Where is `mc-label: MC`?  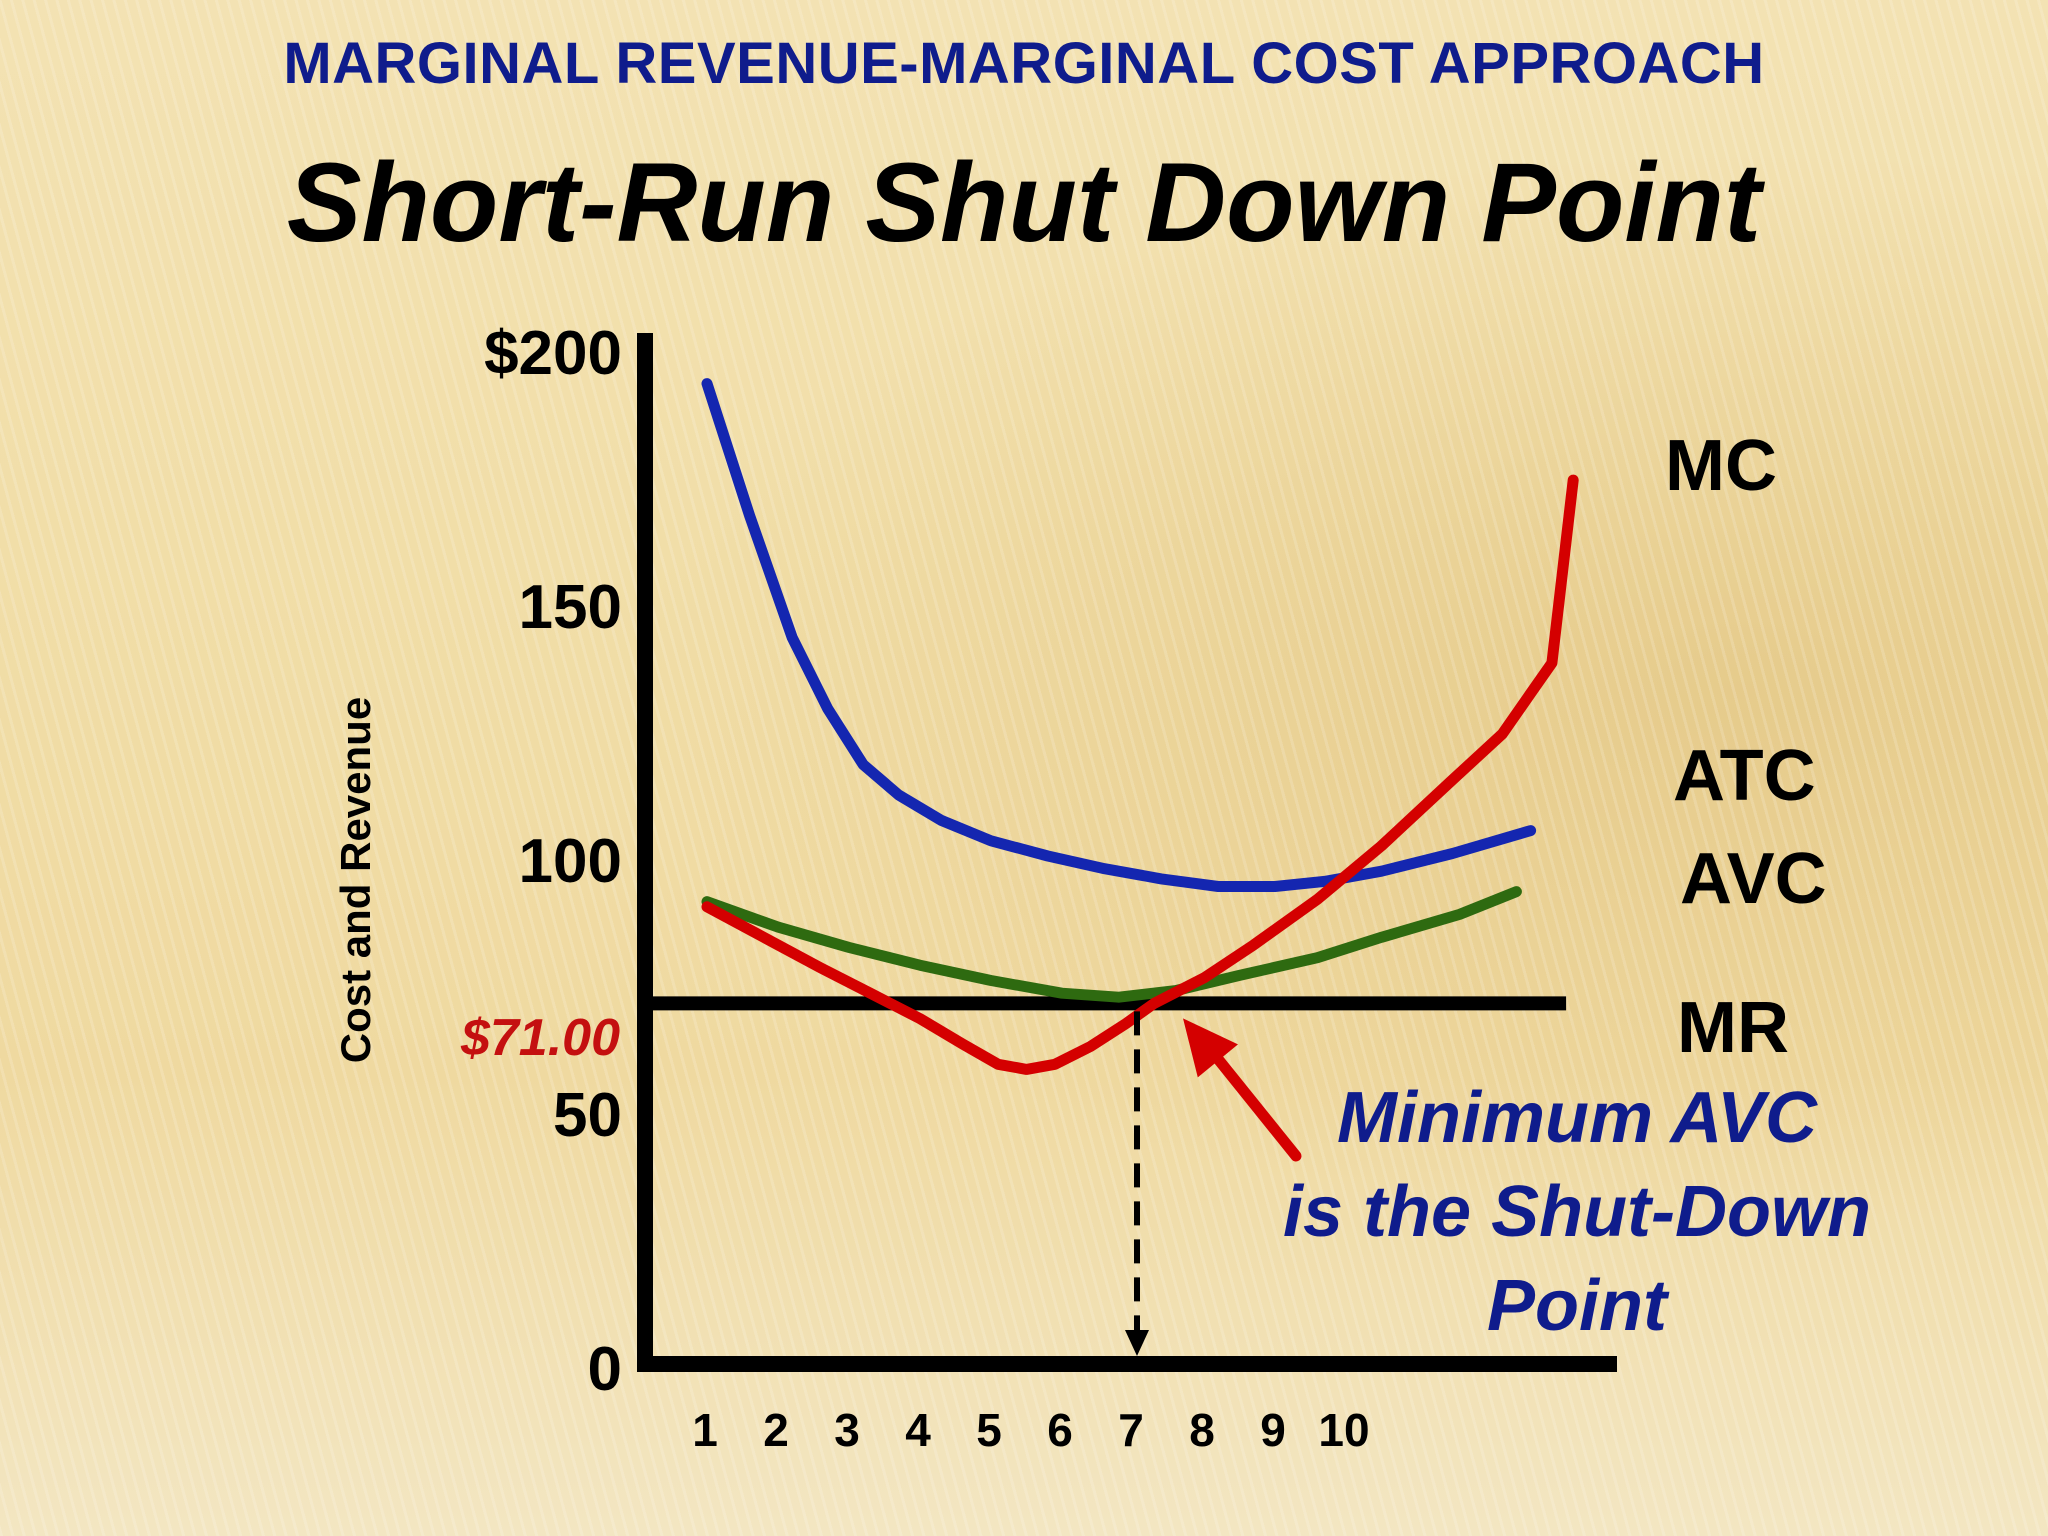
mc-label: MC is located at coordinates (1721, 466).